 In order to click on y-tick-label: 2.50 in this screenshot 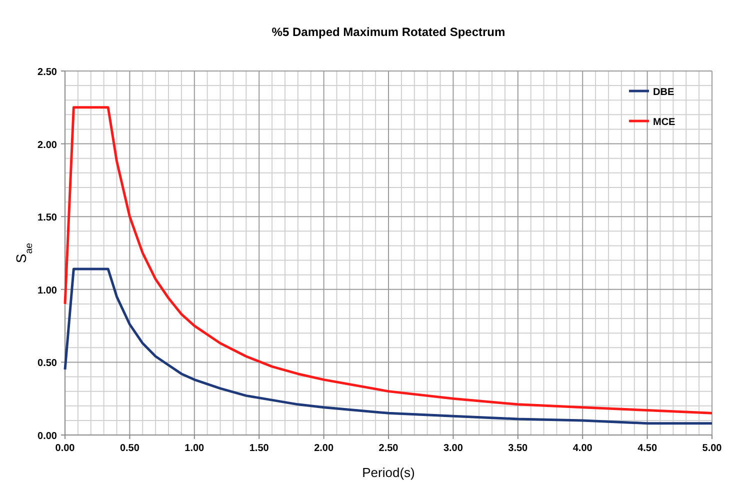, I will do `click(48, 72)`.